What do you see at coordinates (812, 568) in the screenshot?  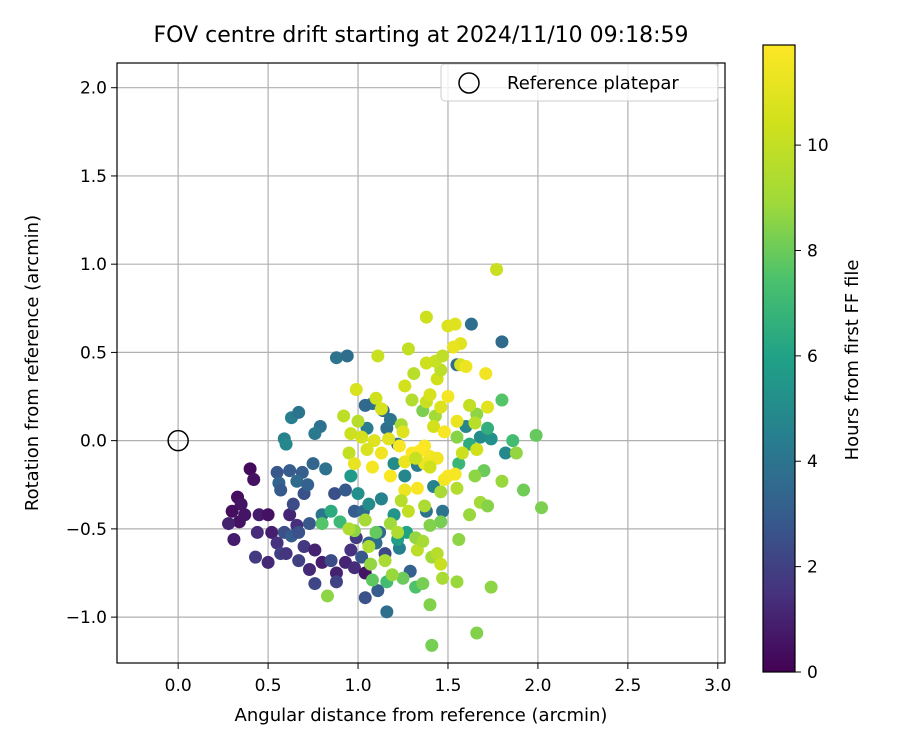 I see `colorbar-tick-label: 2` at bounding box center [812, 568].